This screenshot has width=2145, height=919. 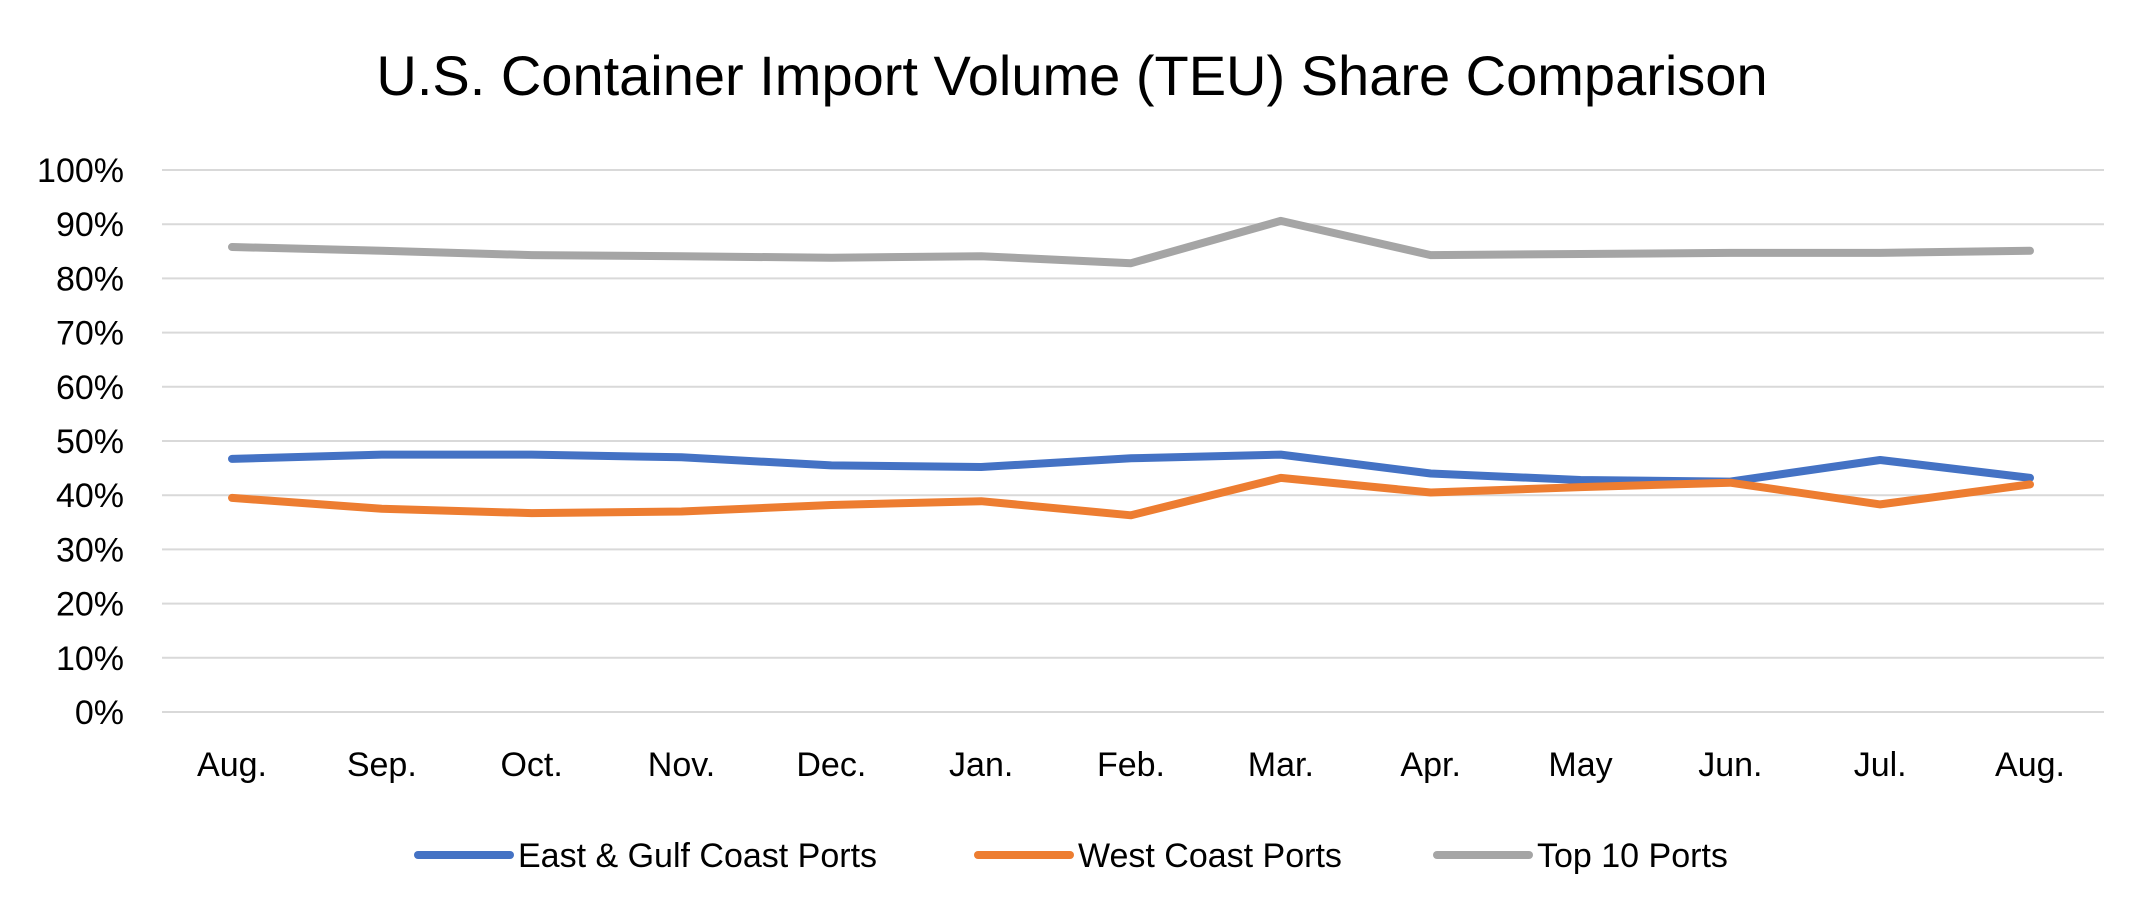 What do you see at coordinates (1880, 765) in the screenshot?
I see `x-tick-label: Jul.` at bounding box center [1880, 765].